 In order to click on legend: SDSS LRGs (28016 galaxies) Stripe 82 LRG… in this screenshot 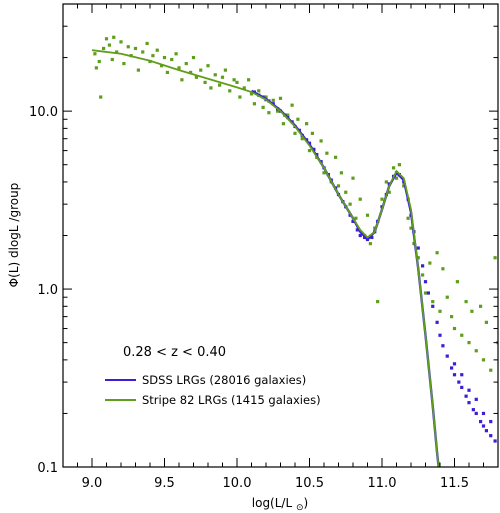, I will do `click(213, 390)`.